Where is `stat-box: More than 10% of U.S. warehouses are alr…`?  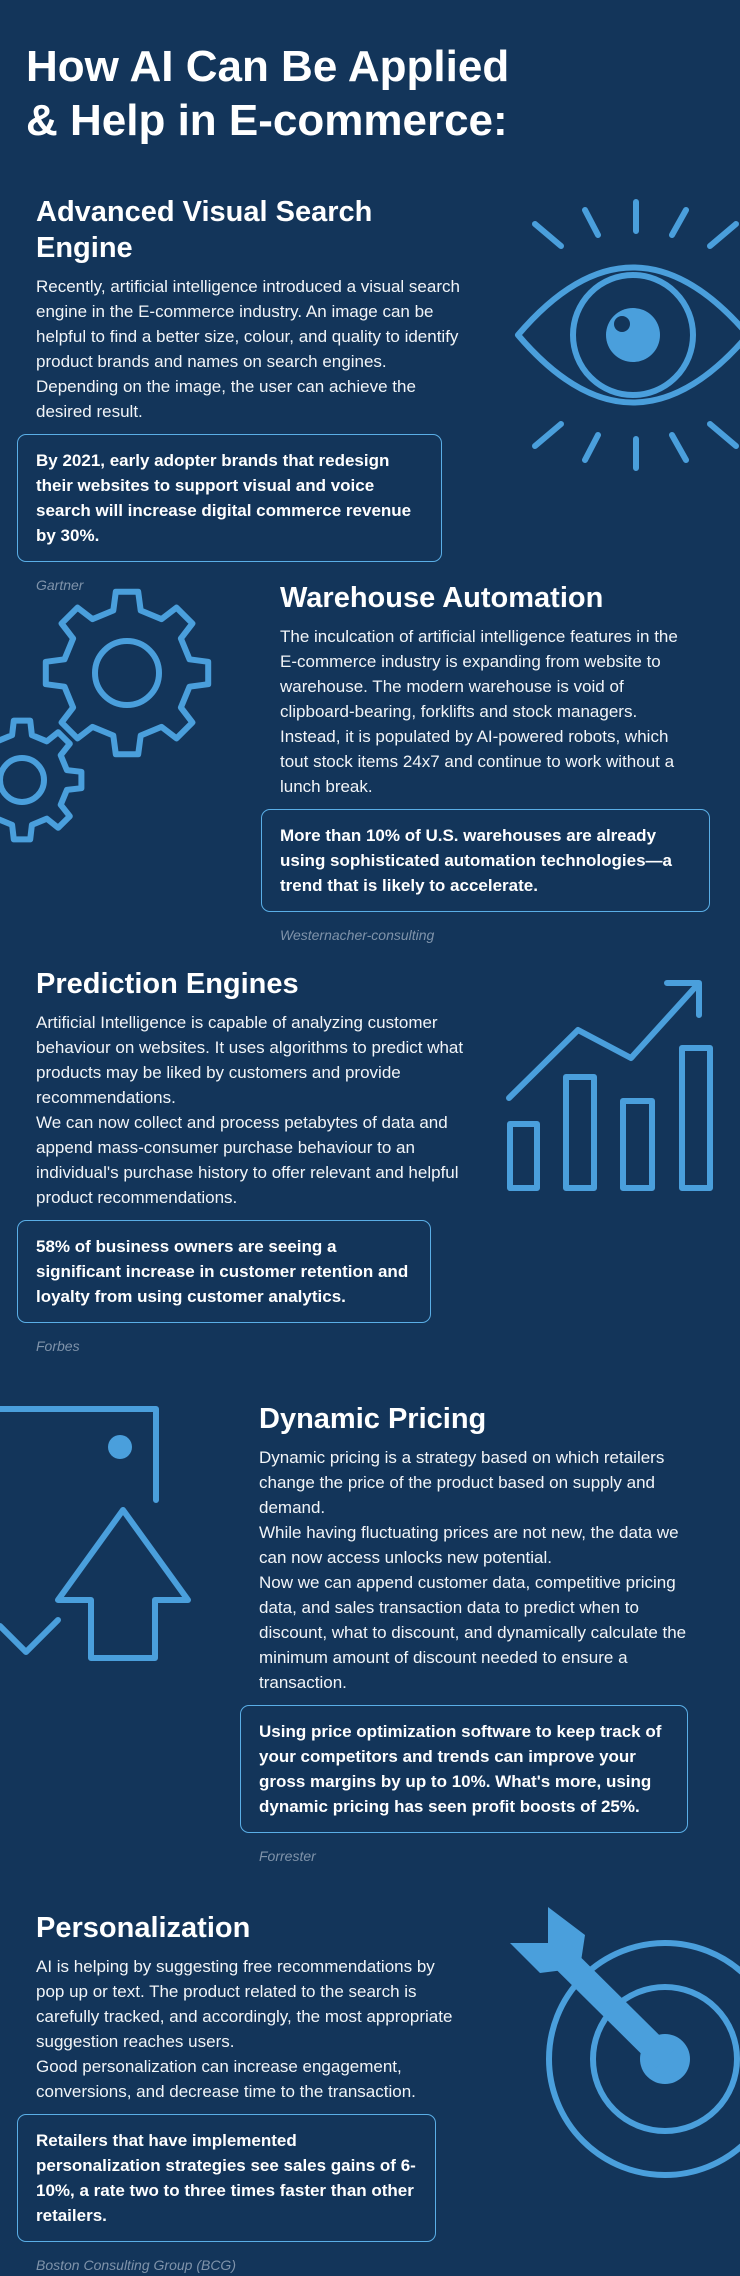 stat-box: More than 10% of U.S. warehouses are alr… is located at coordinates (485, 860).